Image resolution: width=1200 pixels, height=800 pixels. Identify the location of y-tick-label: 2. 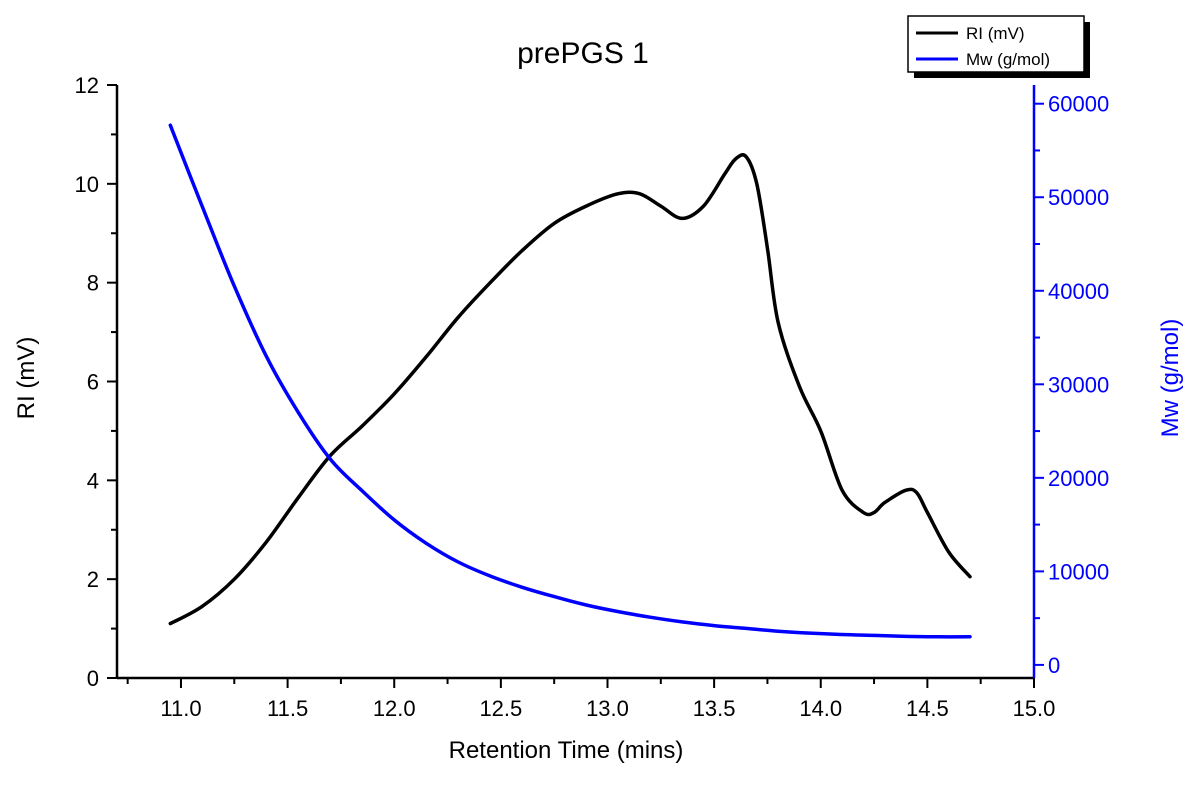
(93, 579).